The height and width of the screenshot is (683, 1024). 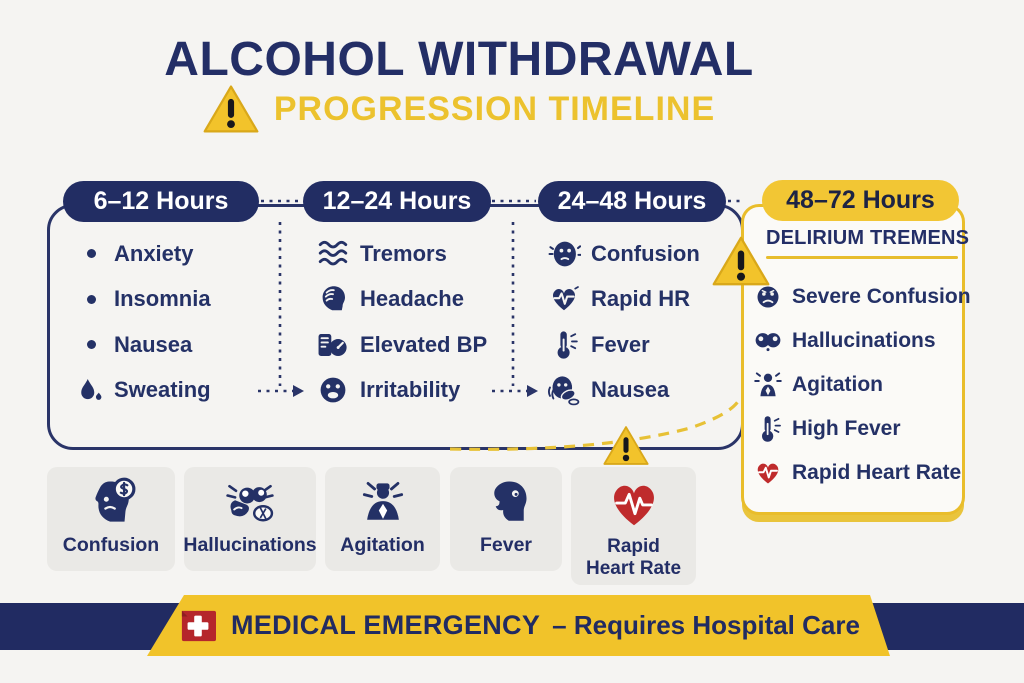 I want to click on medical-cross-icon, so click(x=199, y=625).